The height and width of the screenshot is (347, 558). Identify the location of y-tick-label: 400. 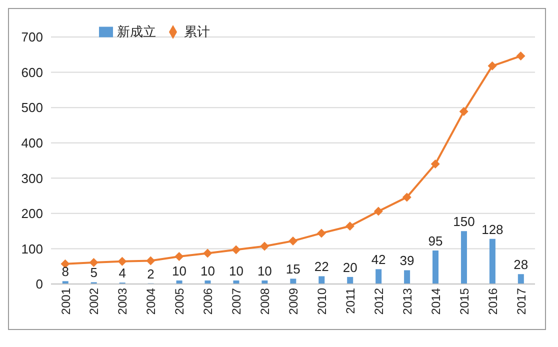
(32, 142).